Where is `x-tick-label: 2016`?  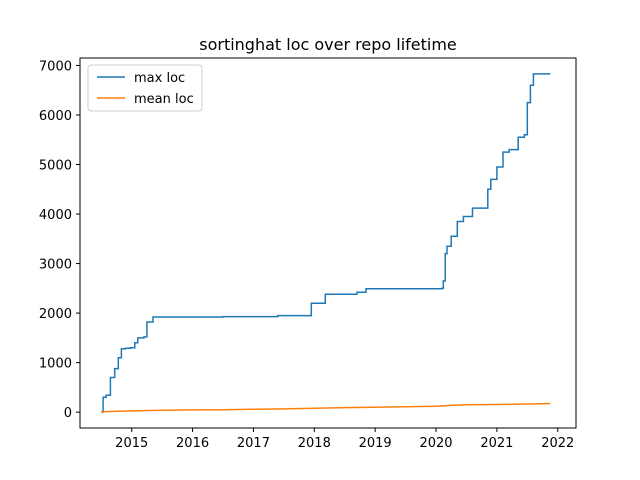
x-tick-label: 2016 is located at coordinates (192, 443).